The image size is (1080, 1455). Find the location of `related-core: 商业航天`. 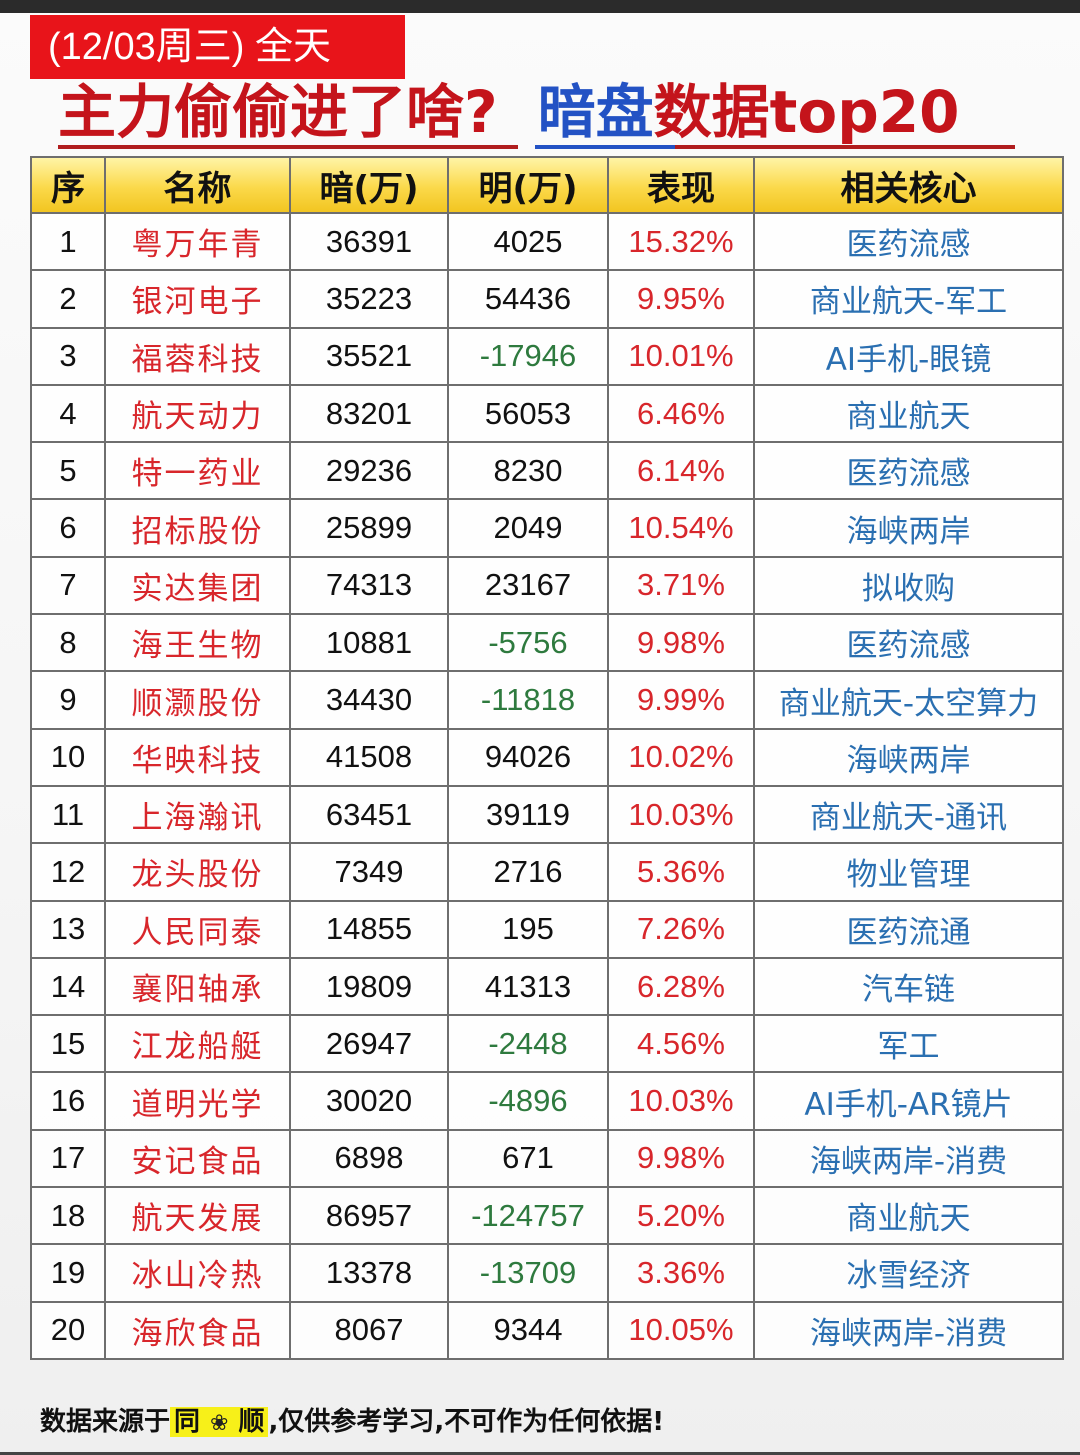

related-core: 商业航天 is located at coordinates (908, 1216).